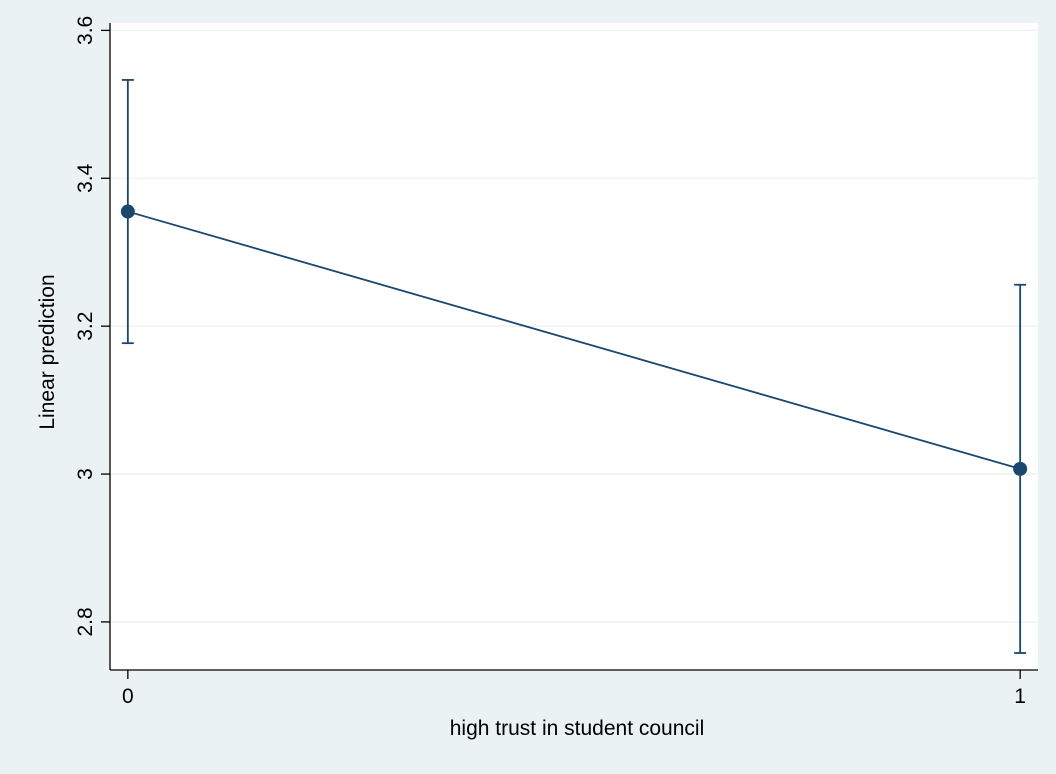 The image size is (1056, 774). Describe the element at coordinates (128, 696) in the screenshot. I see `x-tick-label: 0` at that location.